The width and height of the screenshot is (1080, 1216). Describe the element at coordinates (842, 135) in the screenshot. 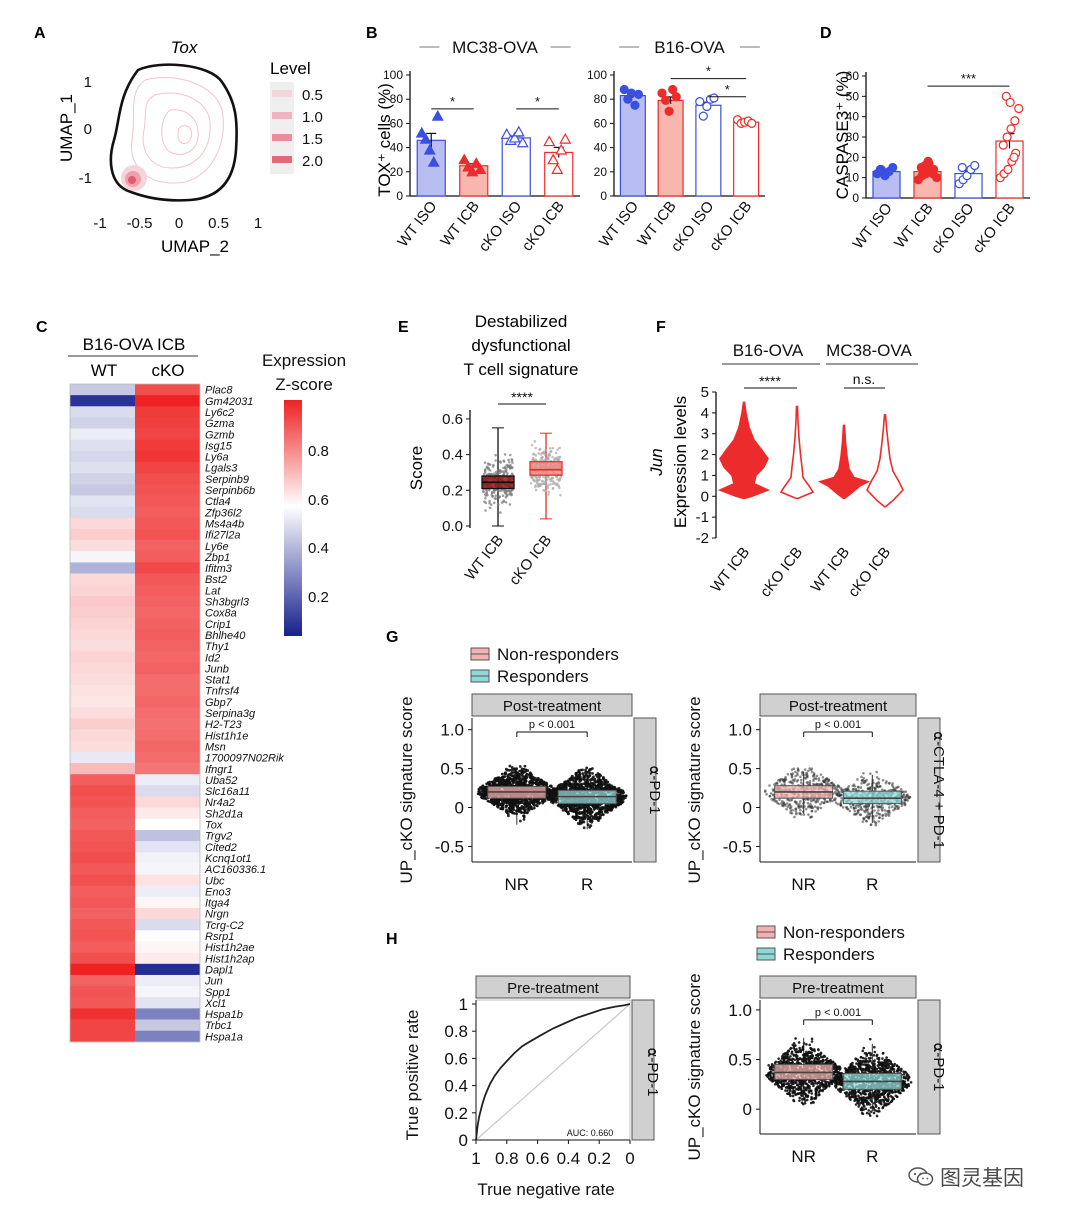

I see `panel-d-ylabel: CASPASE3⁺ (%)` at that location.